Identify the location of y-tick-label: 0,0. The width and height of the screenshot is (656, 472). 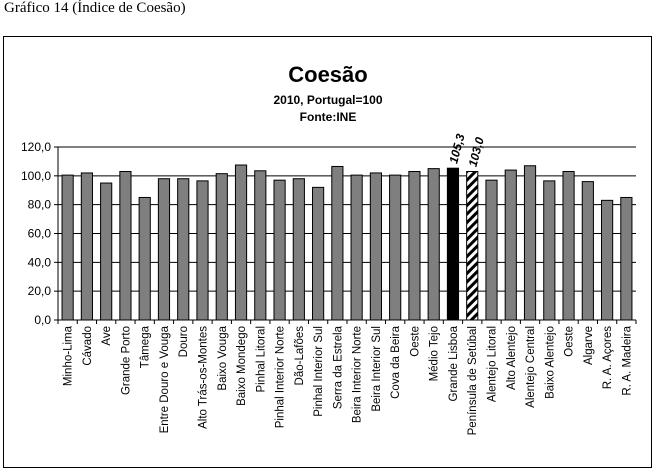
(42, 320).